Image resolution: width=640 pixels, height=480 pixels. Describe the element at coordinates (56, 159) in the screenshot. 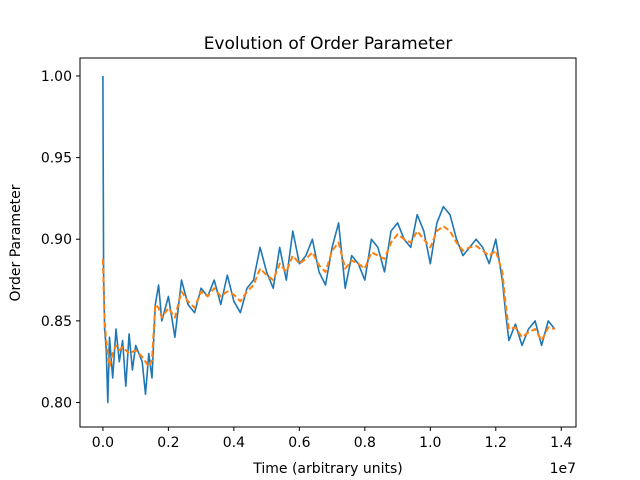

I see `y-tick-label: 0.95` at that location.